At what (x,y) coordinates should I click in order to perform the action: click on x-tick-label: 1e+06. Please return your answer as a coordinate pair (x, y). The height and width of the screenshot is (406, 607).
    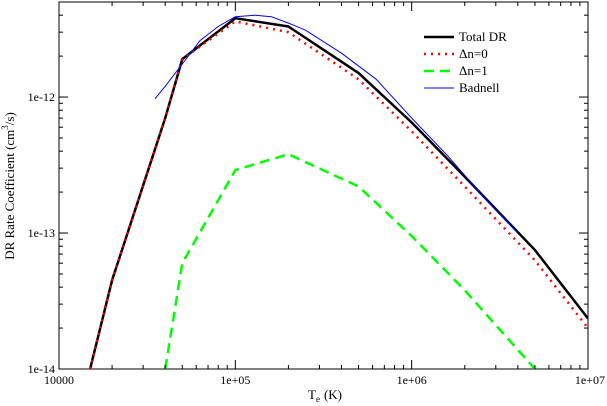
    Looking at the image, I should click on (412, 380).